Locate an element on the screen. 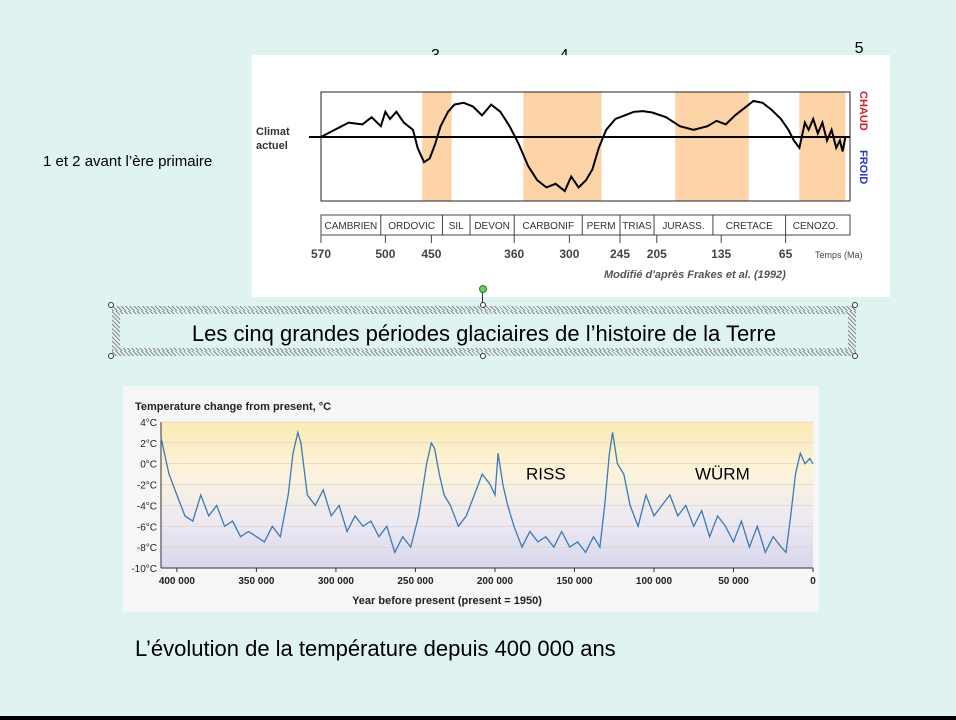 The height and width of the screenshot is (720, 956). plot-background is located at coordinates (487, 495).